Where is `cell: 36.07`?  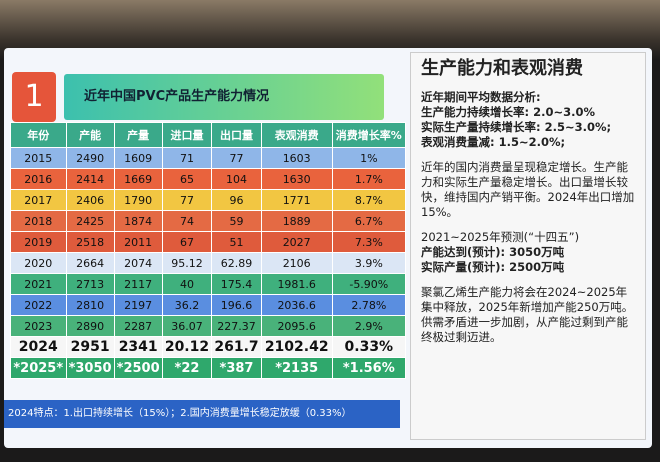
cell: 36.07 is located at coordinates (187, 326).